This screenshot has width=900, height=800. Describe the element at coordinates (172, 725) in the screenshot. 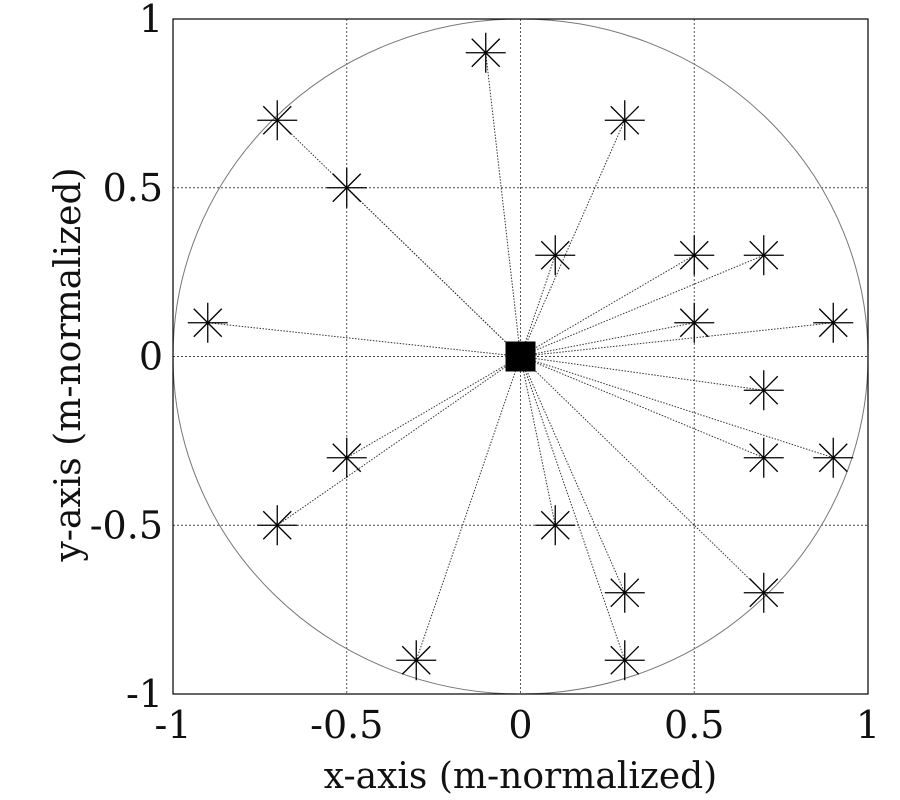

I see `x-tick-label-0: -1` at that location.